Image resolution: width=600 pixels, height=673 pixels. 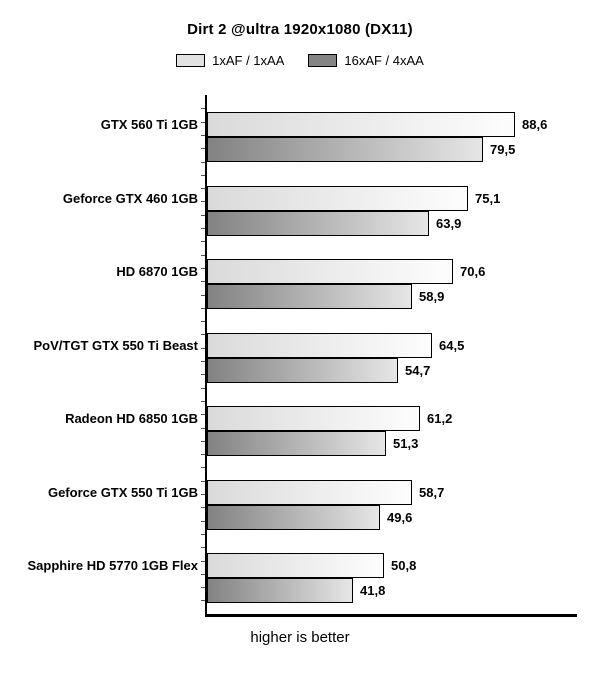 I want to click on bar-group: Sapphire HD 5770 1GB Flex 50,8 41,8, so click(x=302, y=578).